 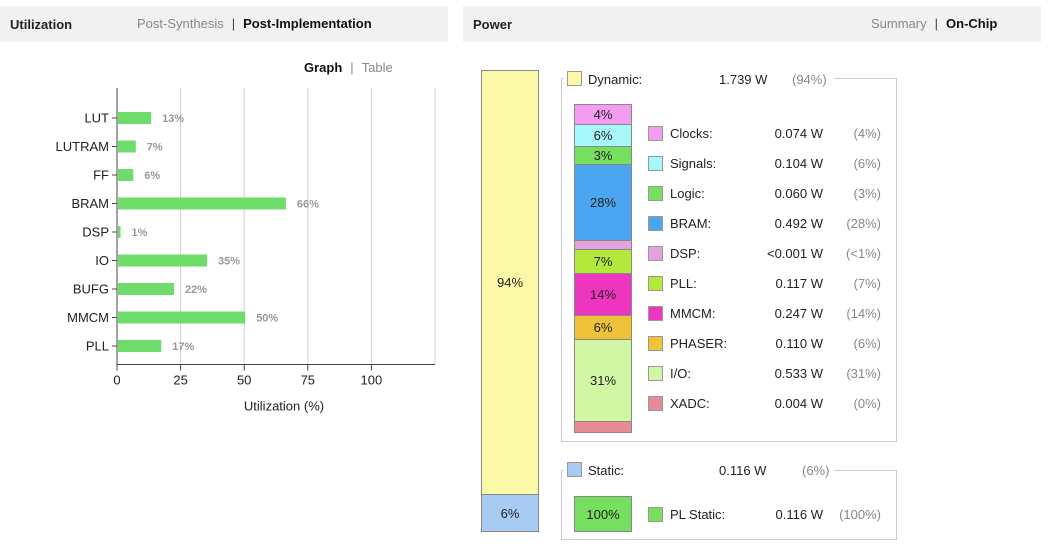 I want to click on legend-watts: 0.117 W, so click(x=799, y=283).